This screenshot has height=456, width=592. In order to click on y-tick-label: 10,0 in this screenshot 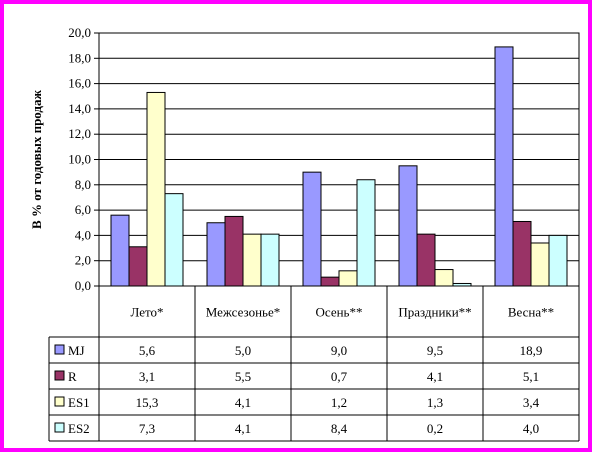, I will do `click(79, 159)`.